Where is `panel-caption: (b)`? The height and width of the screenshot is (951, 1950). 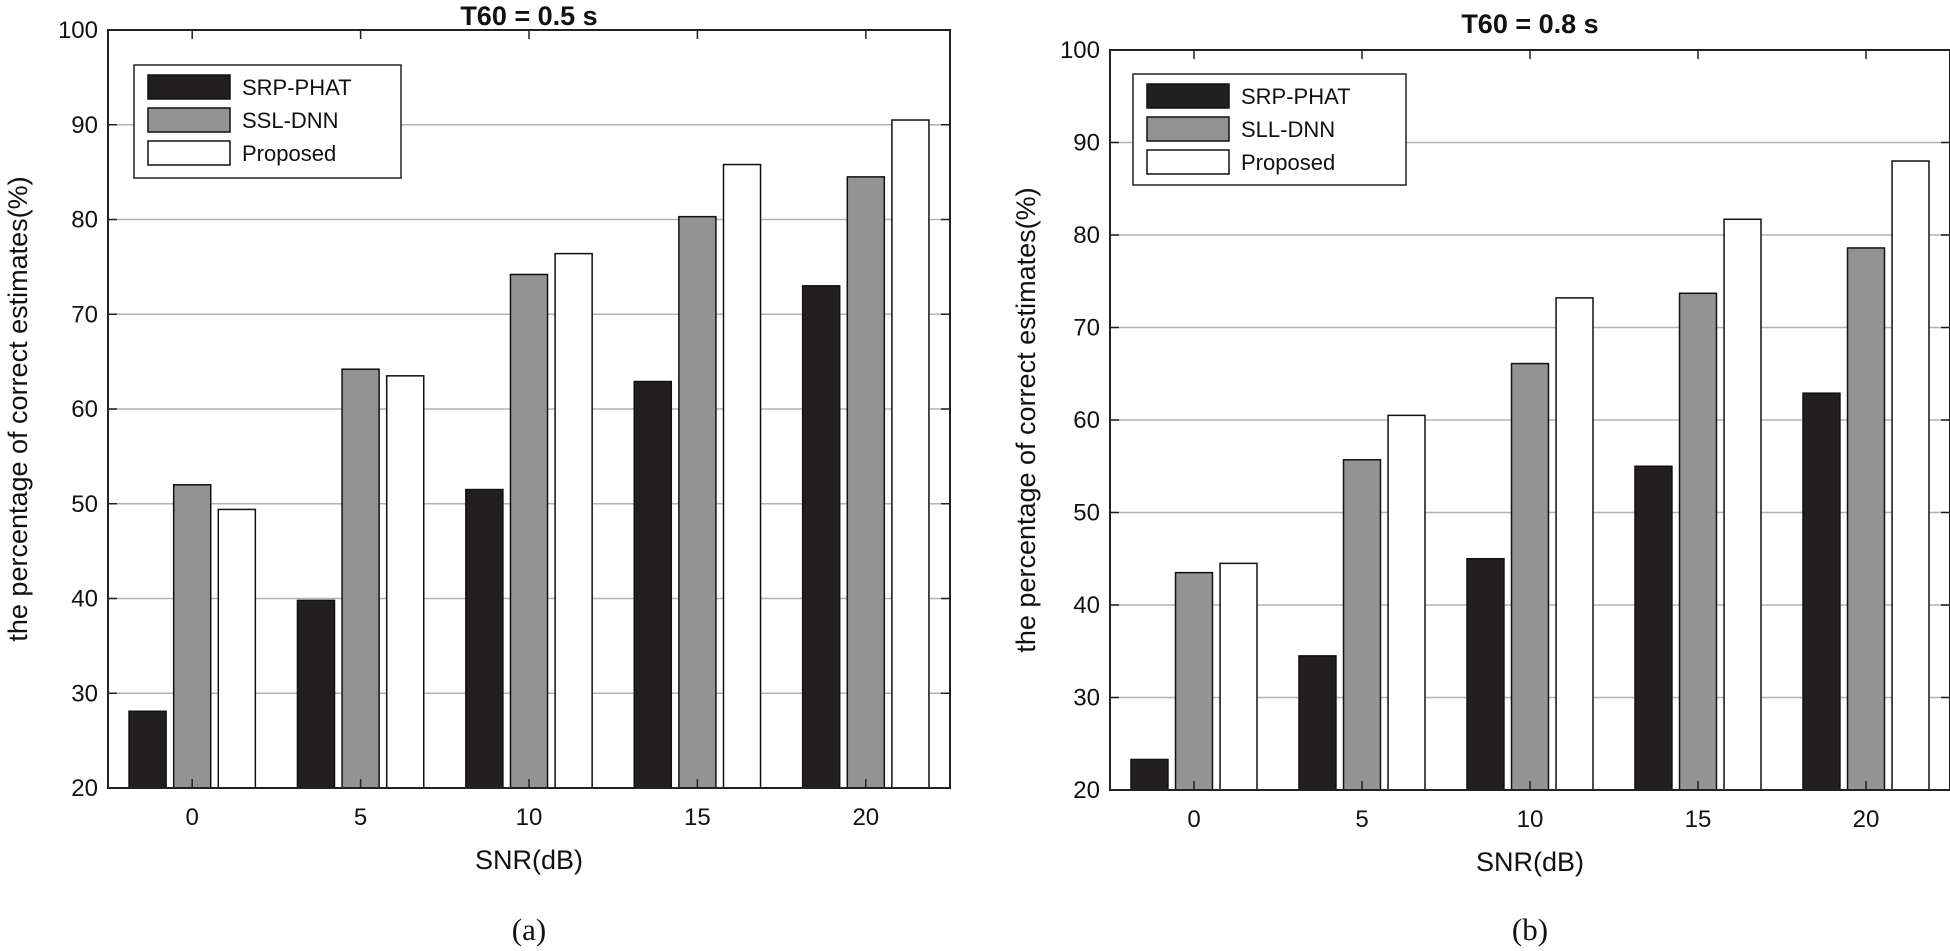
panel-caption: (b) is located at coordinates (1530, 929).